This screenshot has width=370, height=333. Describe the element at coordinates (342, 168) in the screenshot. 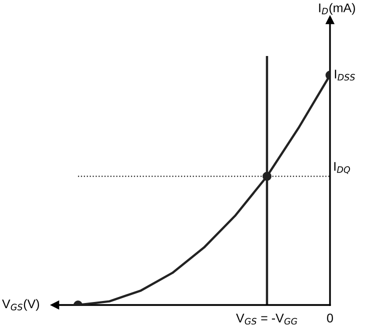

I see `ref-line-label: I$_{DQ}$` at that location.